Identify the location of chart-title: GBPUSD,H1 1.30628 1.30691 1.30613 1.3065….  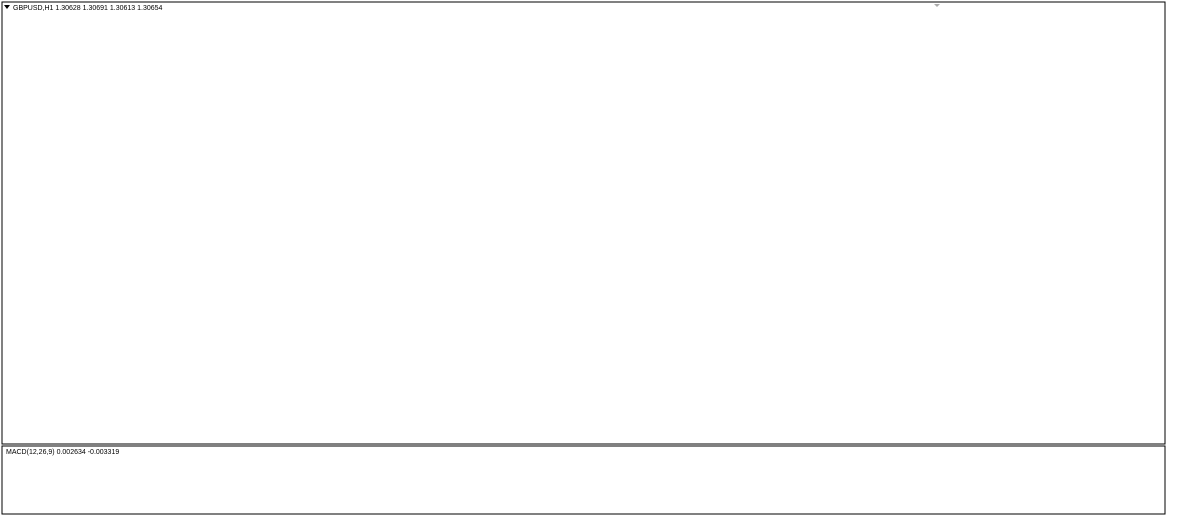
(88, 8).